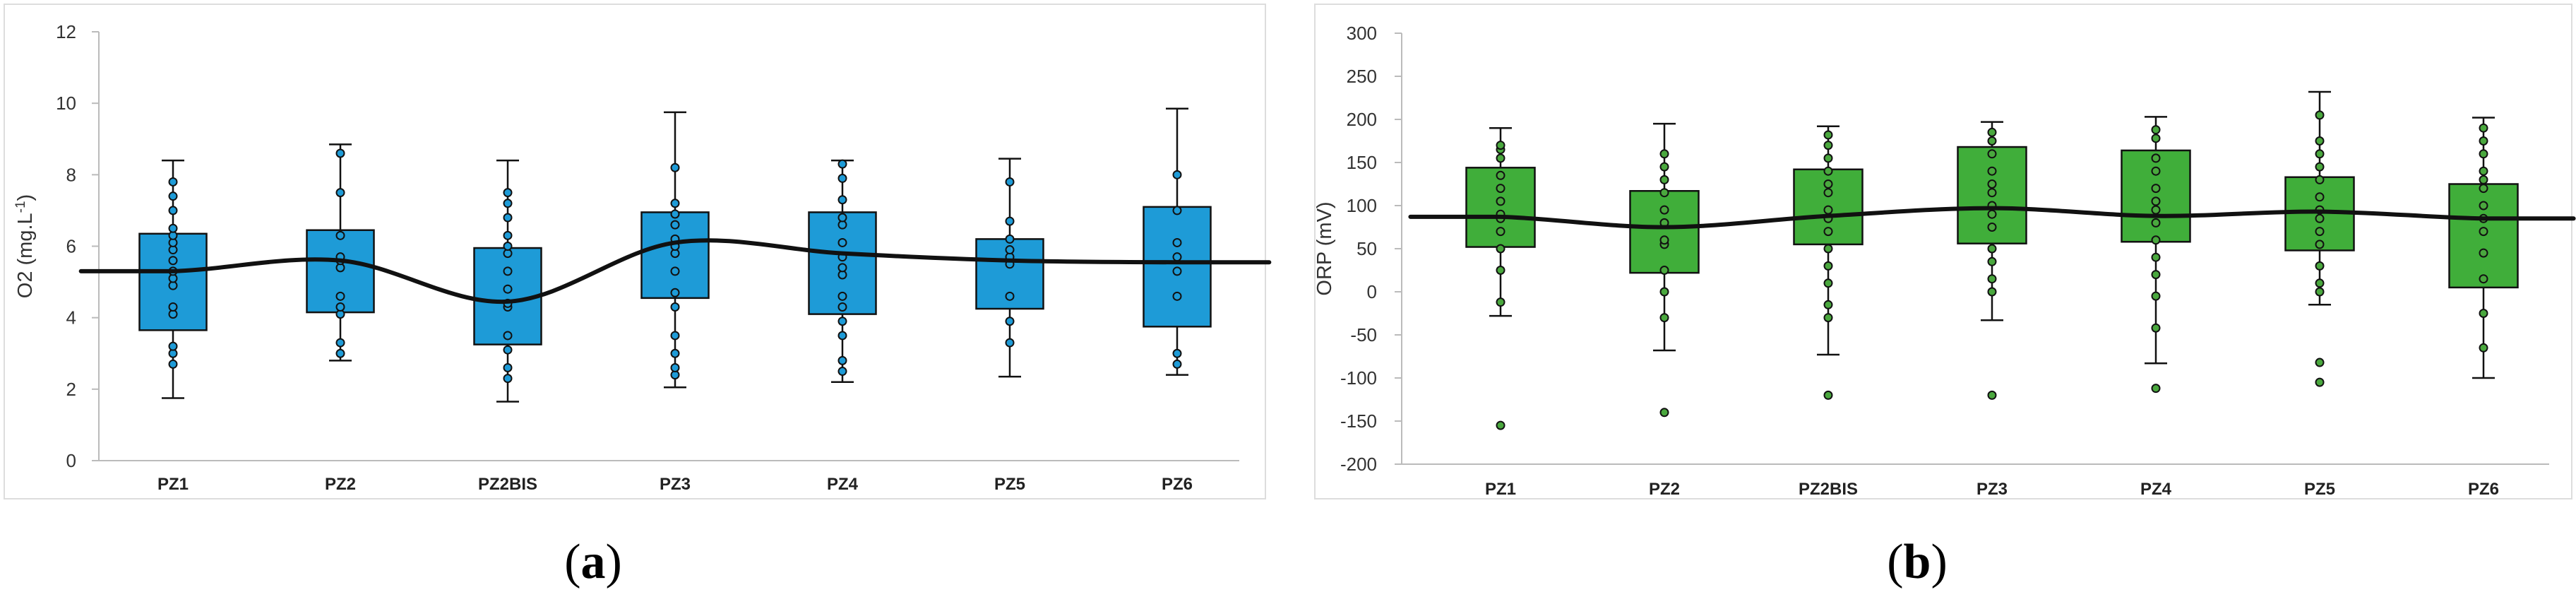 This screenshot has height=609, width=2576. Describe the element at coordinates (1358, 464) in the screenshot. I see `y-tick-label: -200` at that location.